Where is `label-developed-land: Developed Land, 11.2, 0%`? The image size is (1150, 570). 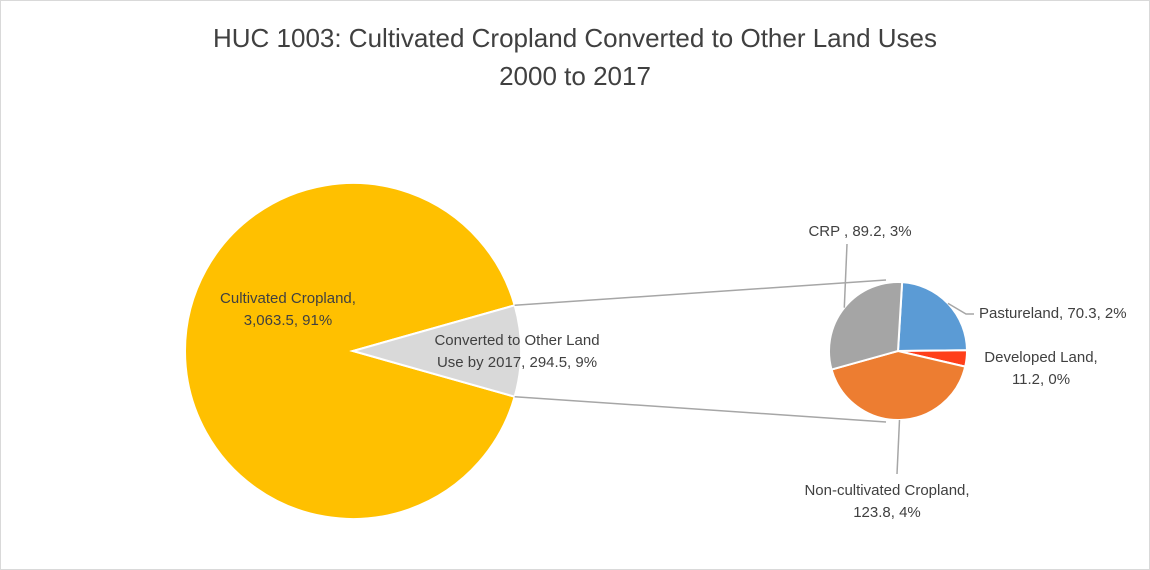 label-developed-land: Developed Land, 11.2, 0% is located at coordinates (1040, 368).